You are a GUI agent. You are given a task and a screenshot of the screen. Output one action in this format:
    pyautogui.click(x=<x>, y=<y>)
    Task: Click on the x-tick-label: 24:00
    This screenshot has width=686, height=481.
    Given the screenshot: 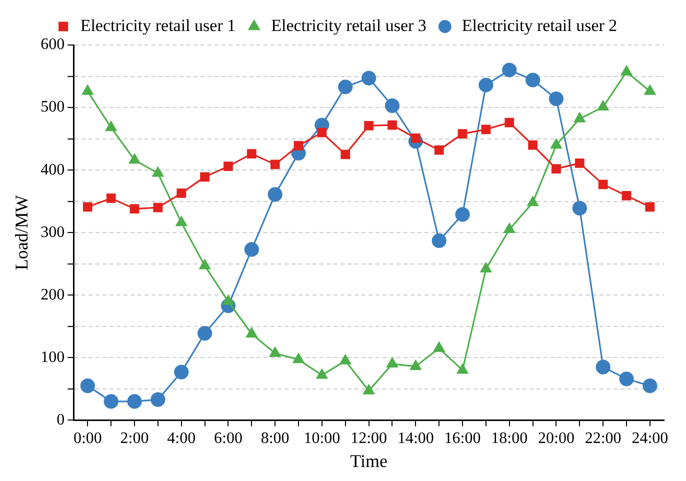 What is the action you would take?
    pyautogui.click(x=650, y=439)
    